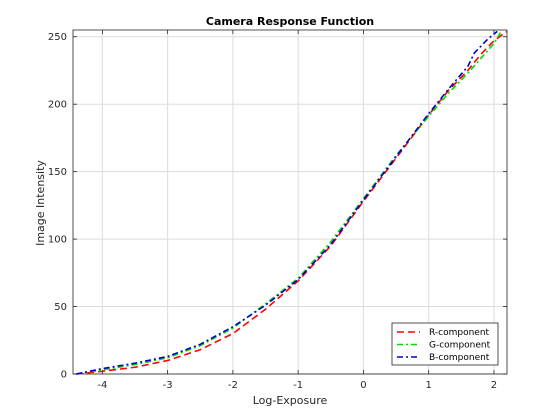 This screenshot has width=560, height=420. What do you see at coordinates (233, 385) in the screenshot?
I see `x-tick-label: -2` at bounding box center [233, 385].